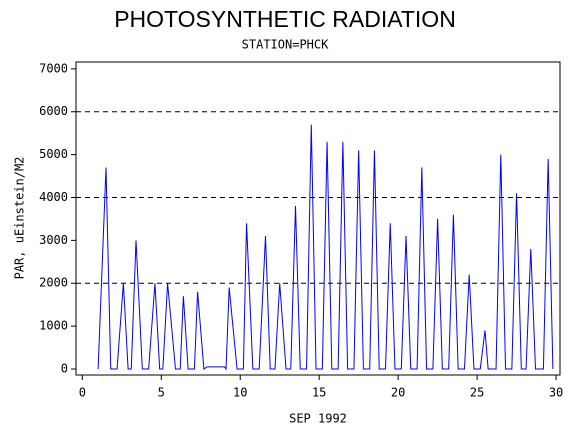 The image size is (570, 430). I want to click on y-tick-label: 5000, so click(53, 154).